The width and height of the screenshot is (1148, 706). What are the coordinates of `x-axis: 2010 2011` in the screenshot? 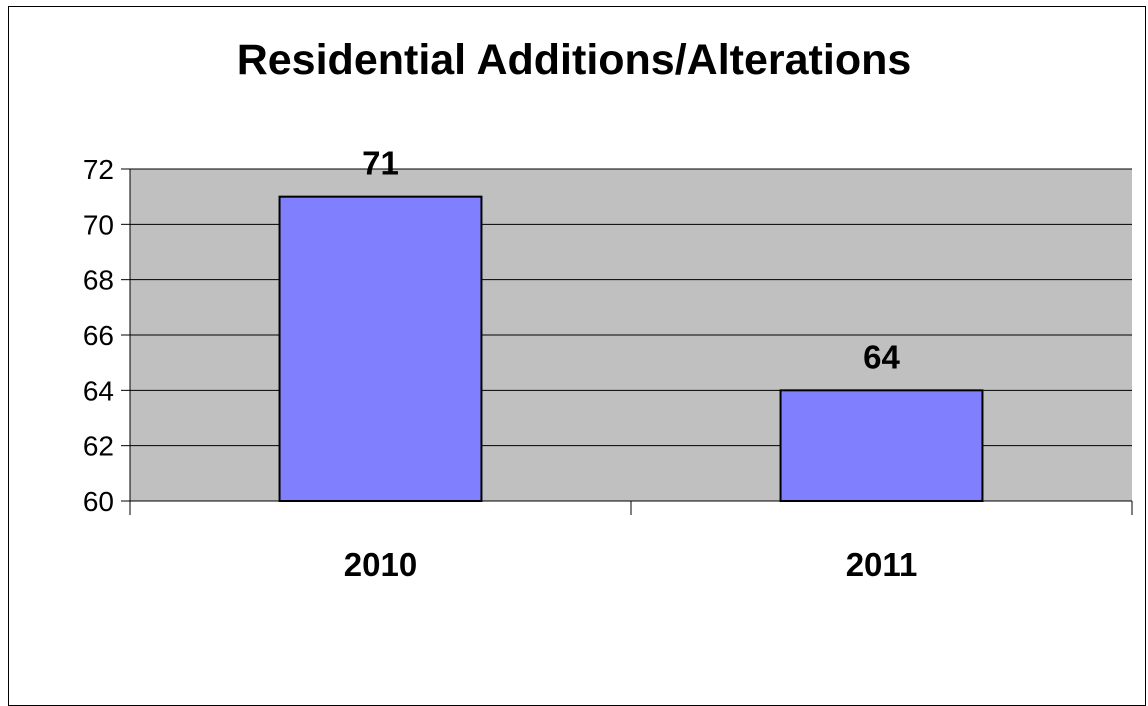 It's located at (631, 541).